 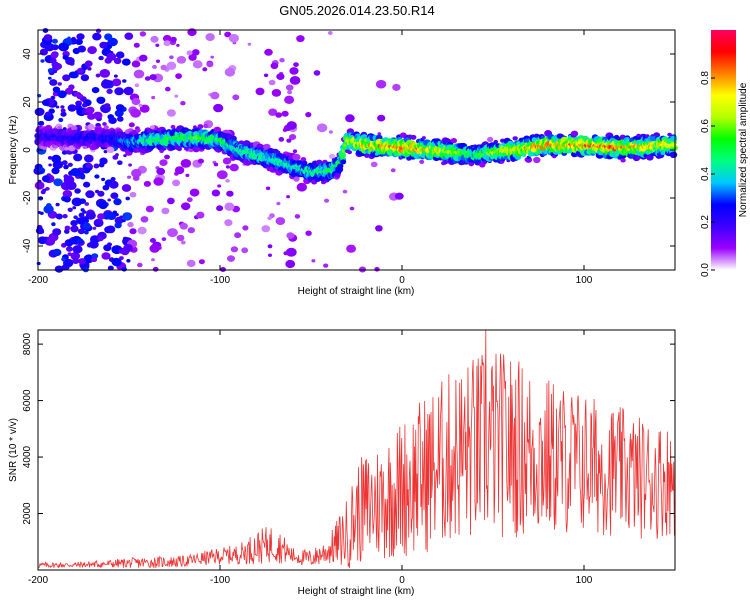 What do you see at coordinates (723, 150) in the screenshot?
I see `colorbar-fill` at bounding box center [723, 150].